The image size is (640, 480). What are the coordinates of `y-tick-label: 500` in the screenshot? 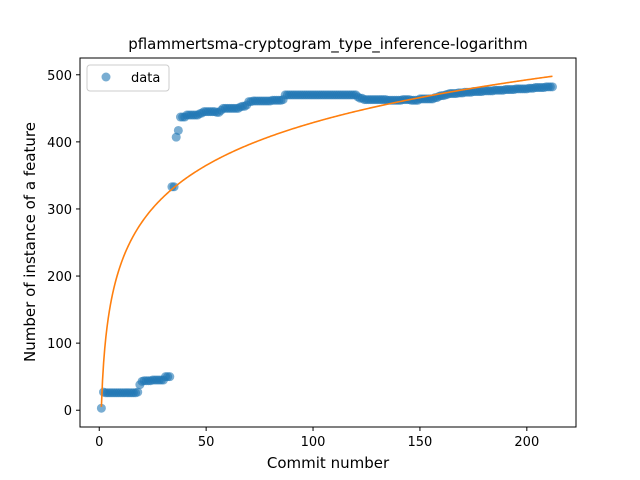 It's located at (59, 76).